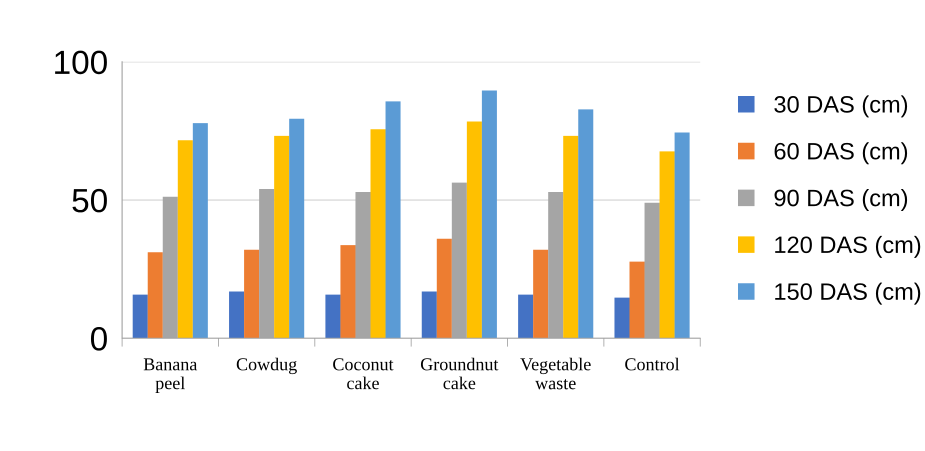  I want to click on x-tick-label: Groundnut cake, so click(459, 374).